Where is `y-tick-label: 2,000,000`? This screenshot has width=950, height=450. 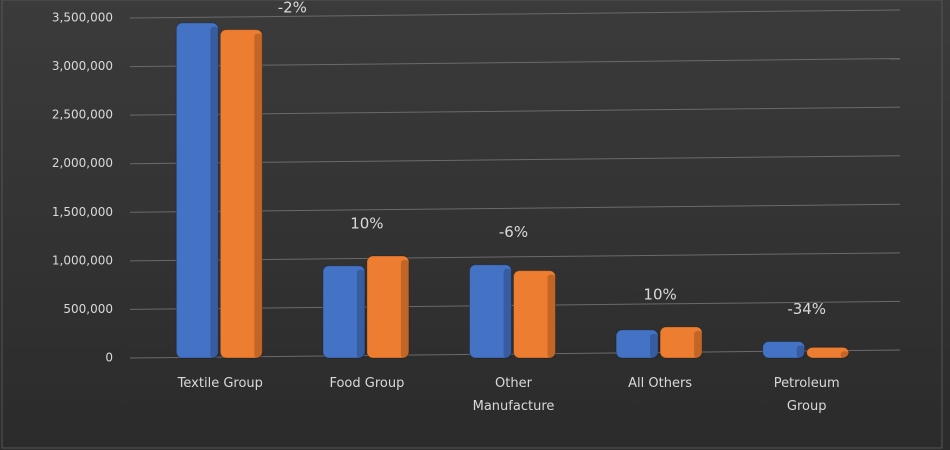
y-tick-label: 2,000,000 is located at coordinates (82, 163).